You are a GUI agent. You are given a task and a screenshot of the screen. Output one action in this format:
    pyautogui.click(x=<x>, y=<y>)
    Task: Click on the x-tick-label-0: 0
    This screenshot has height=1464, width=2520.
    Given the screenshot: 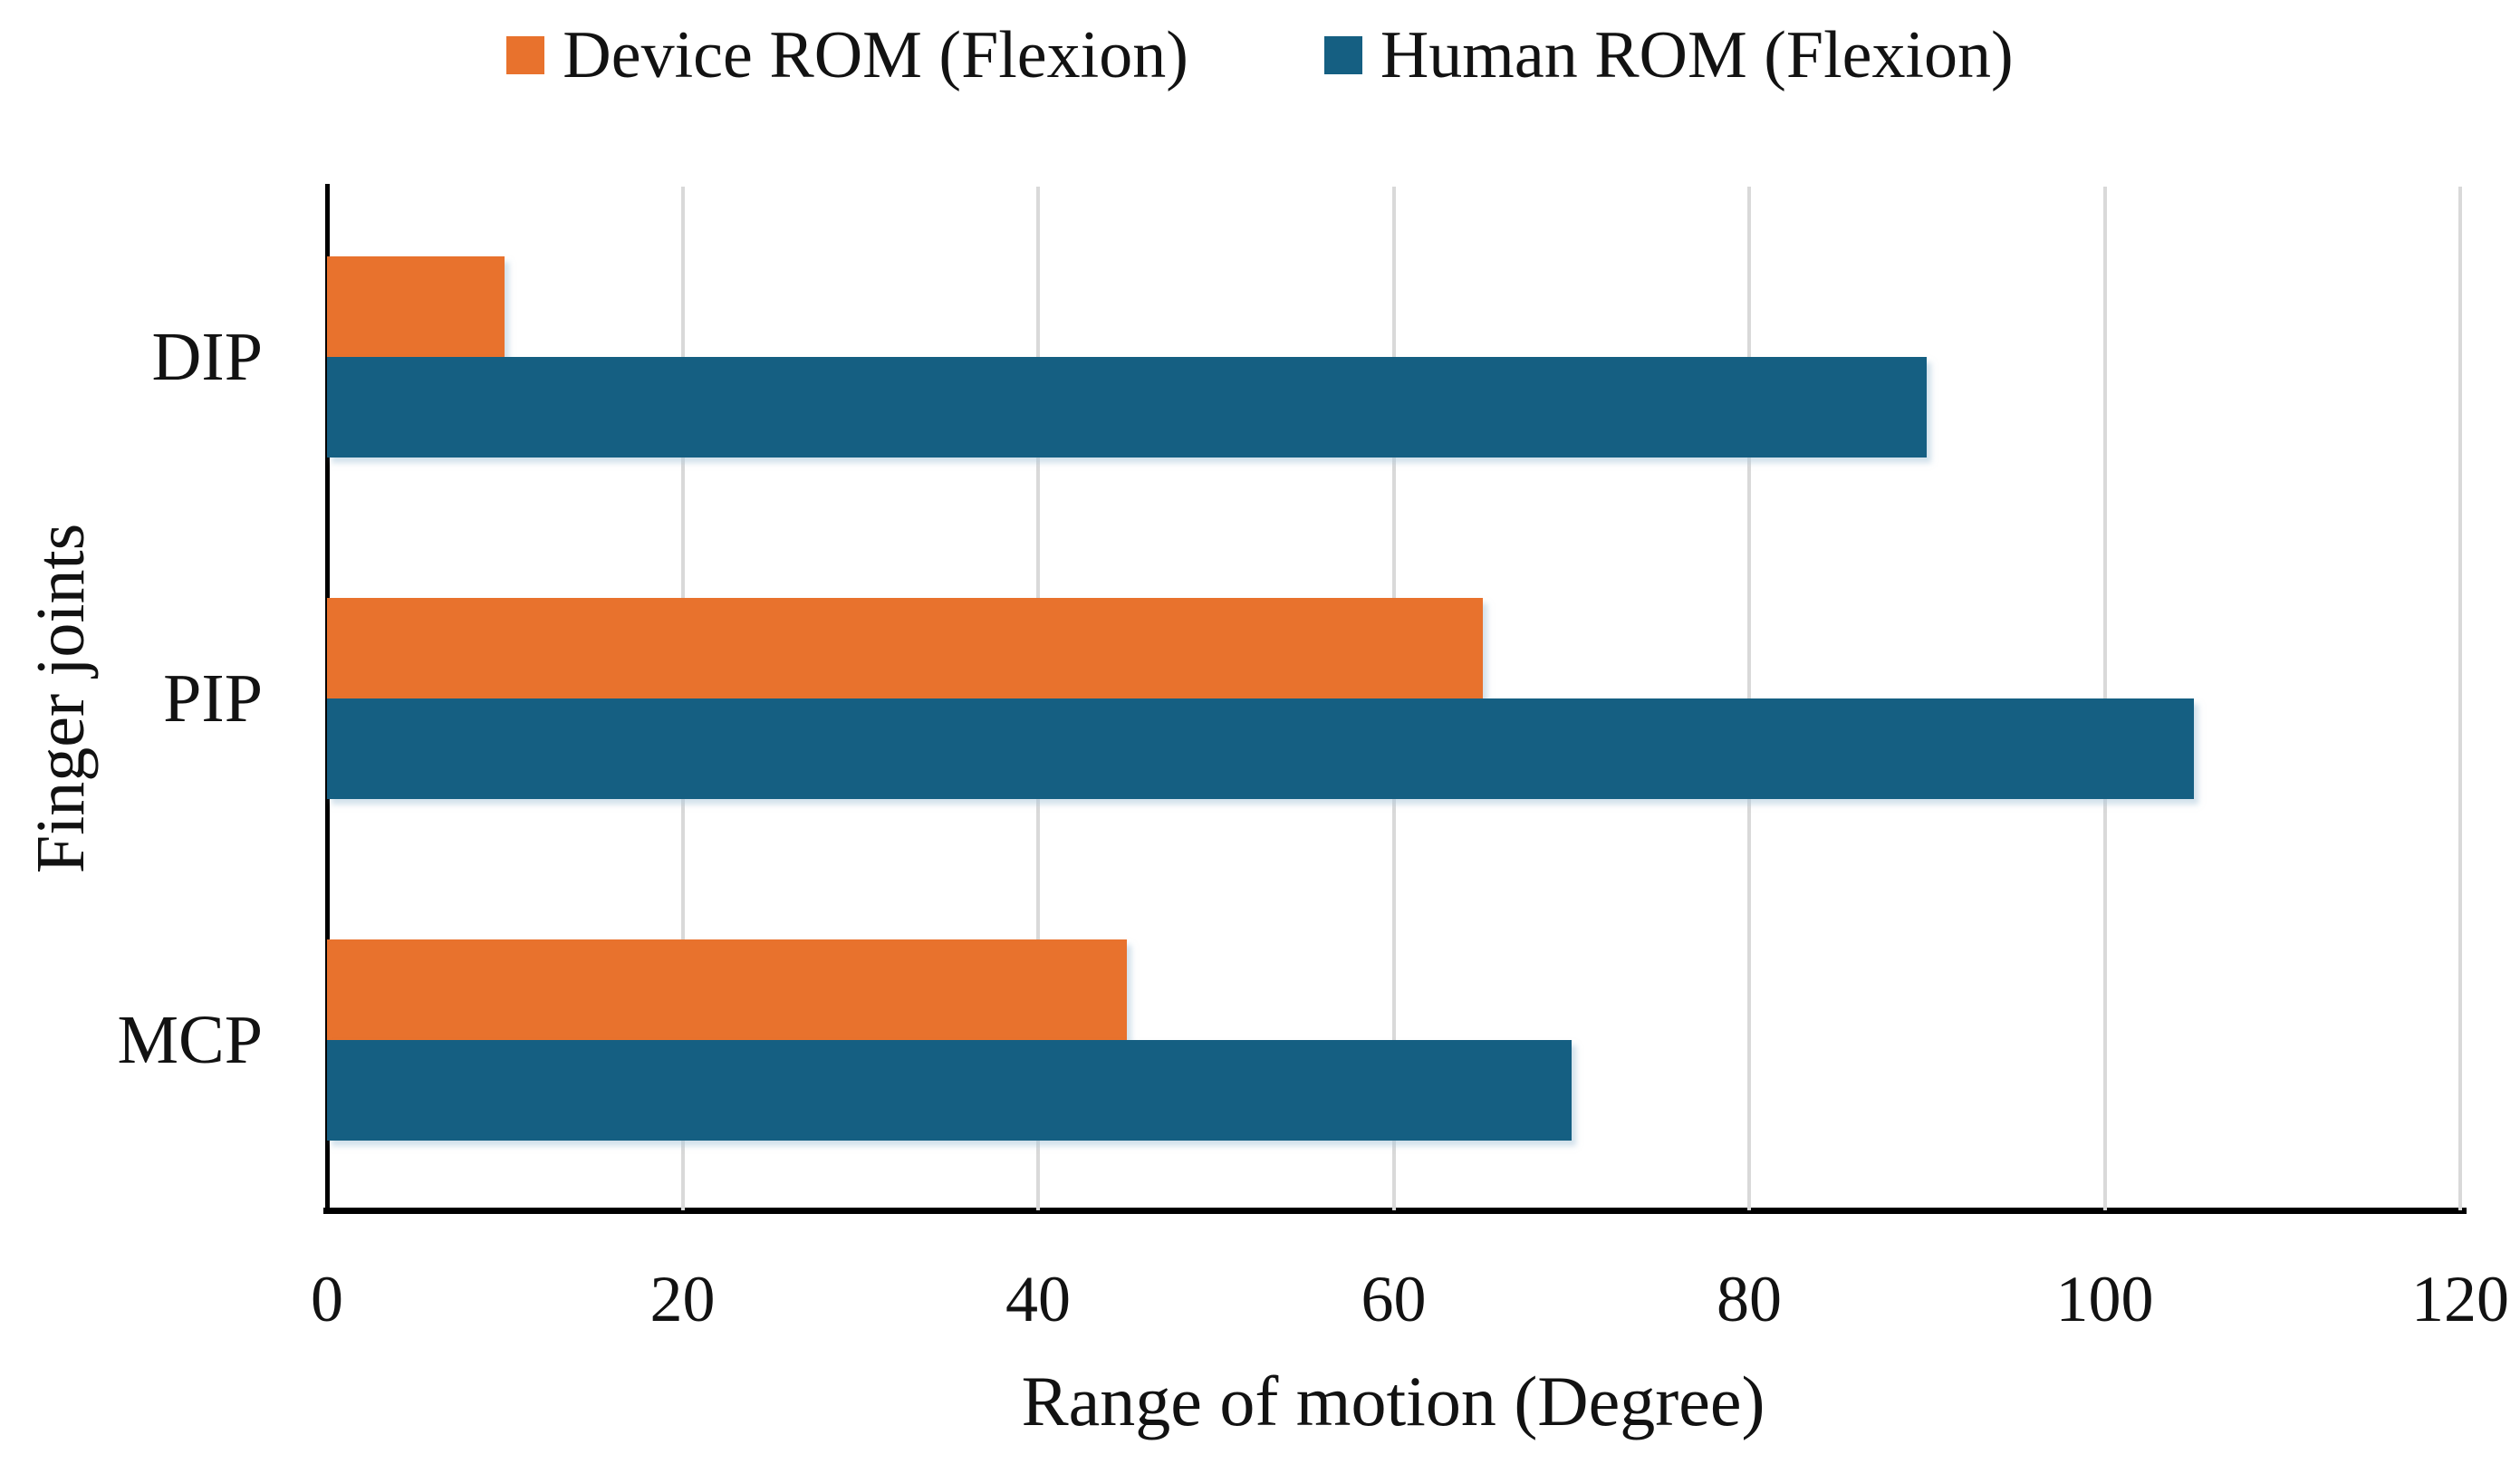 What is the action you would take?
    pyautogui.click(x=327, y=1299)
    